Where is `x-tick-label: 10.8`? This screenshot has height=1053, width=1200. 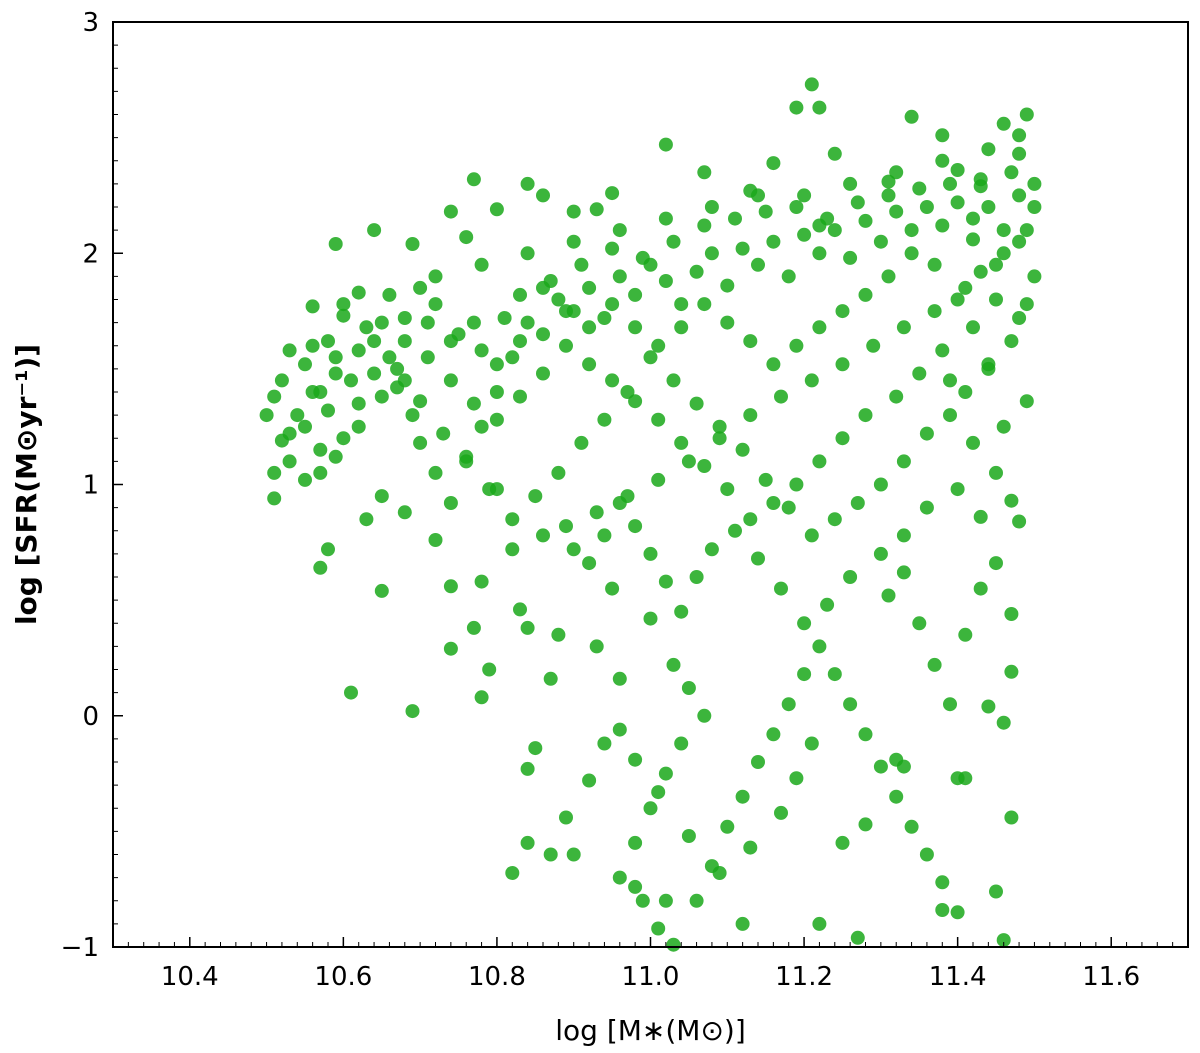 x-tick-label: 10.8 is located at coordinates (497, 977).